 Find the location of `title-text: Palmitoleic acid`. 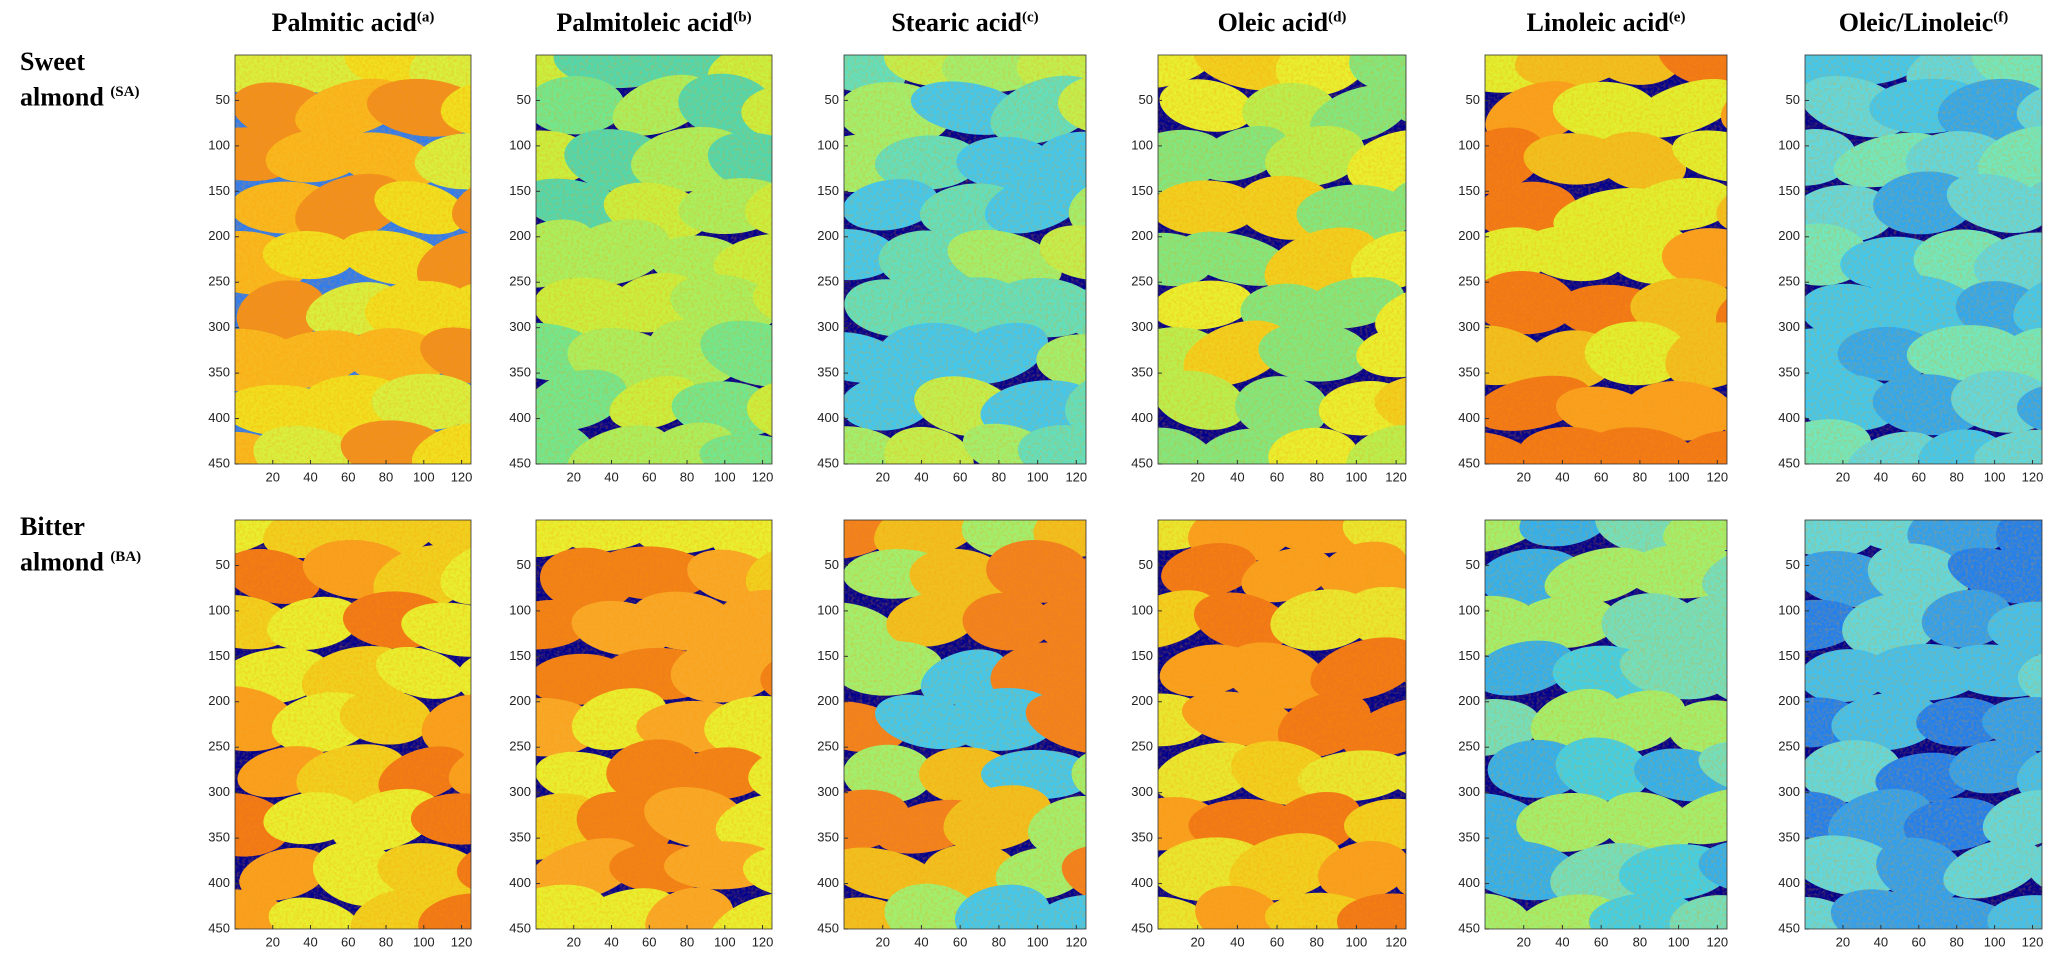

title-text: Palmitoleic acid is located at coordinates (645, 22).